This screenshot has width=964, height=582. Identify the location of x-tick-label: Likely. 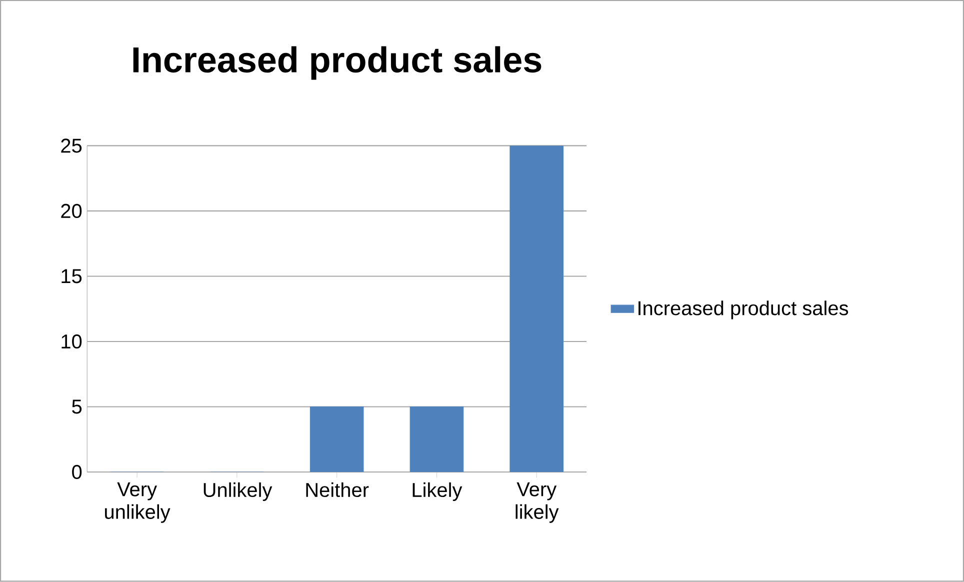
(437, 492).